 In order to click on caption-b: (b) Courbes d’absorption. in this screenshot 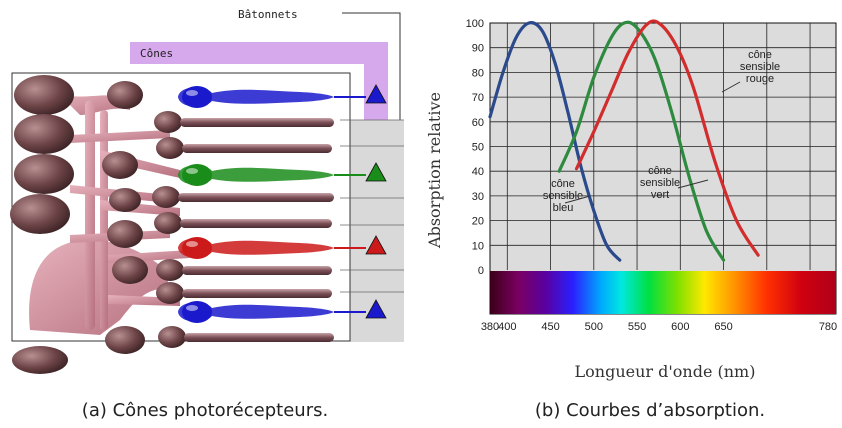, I will do `click(650, 410)`.